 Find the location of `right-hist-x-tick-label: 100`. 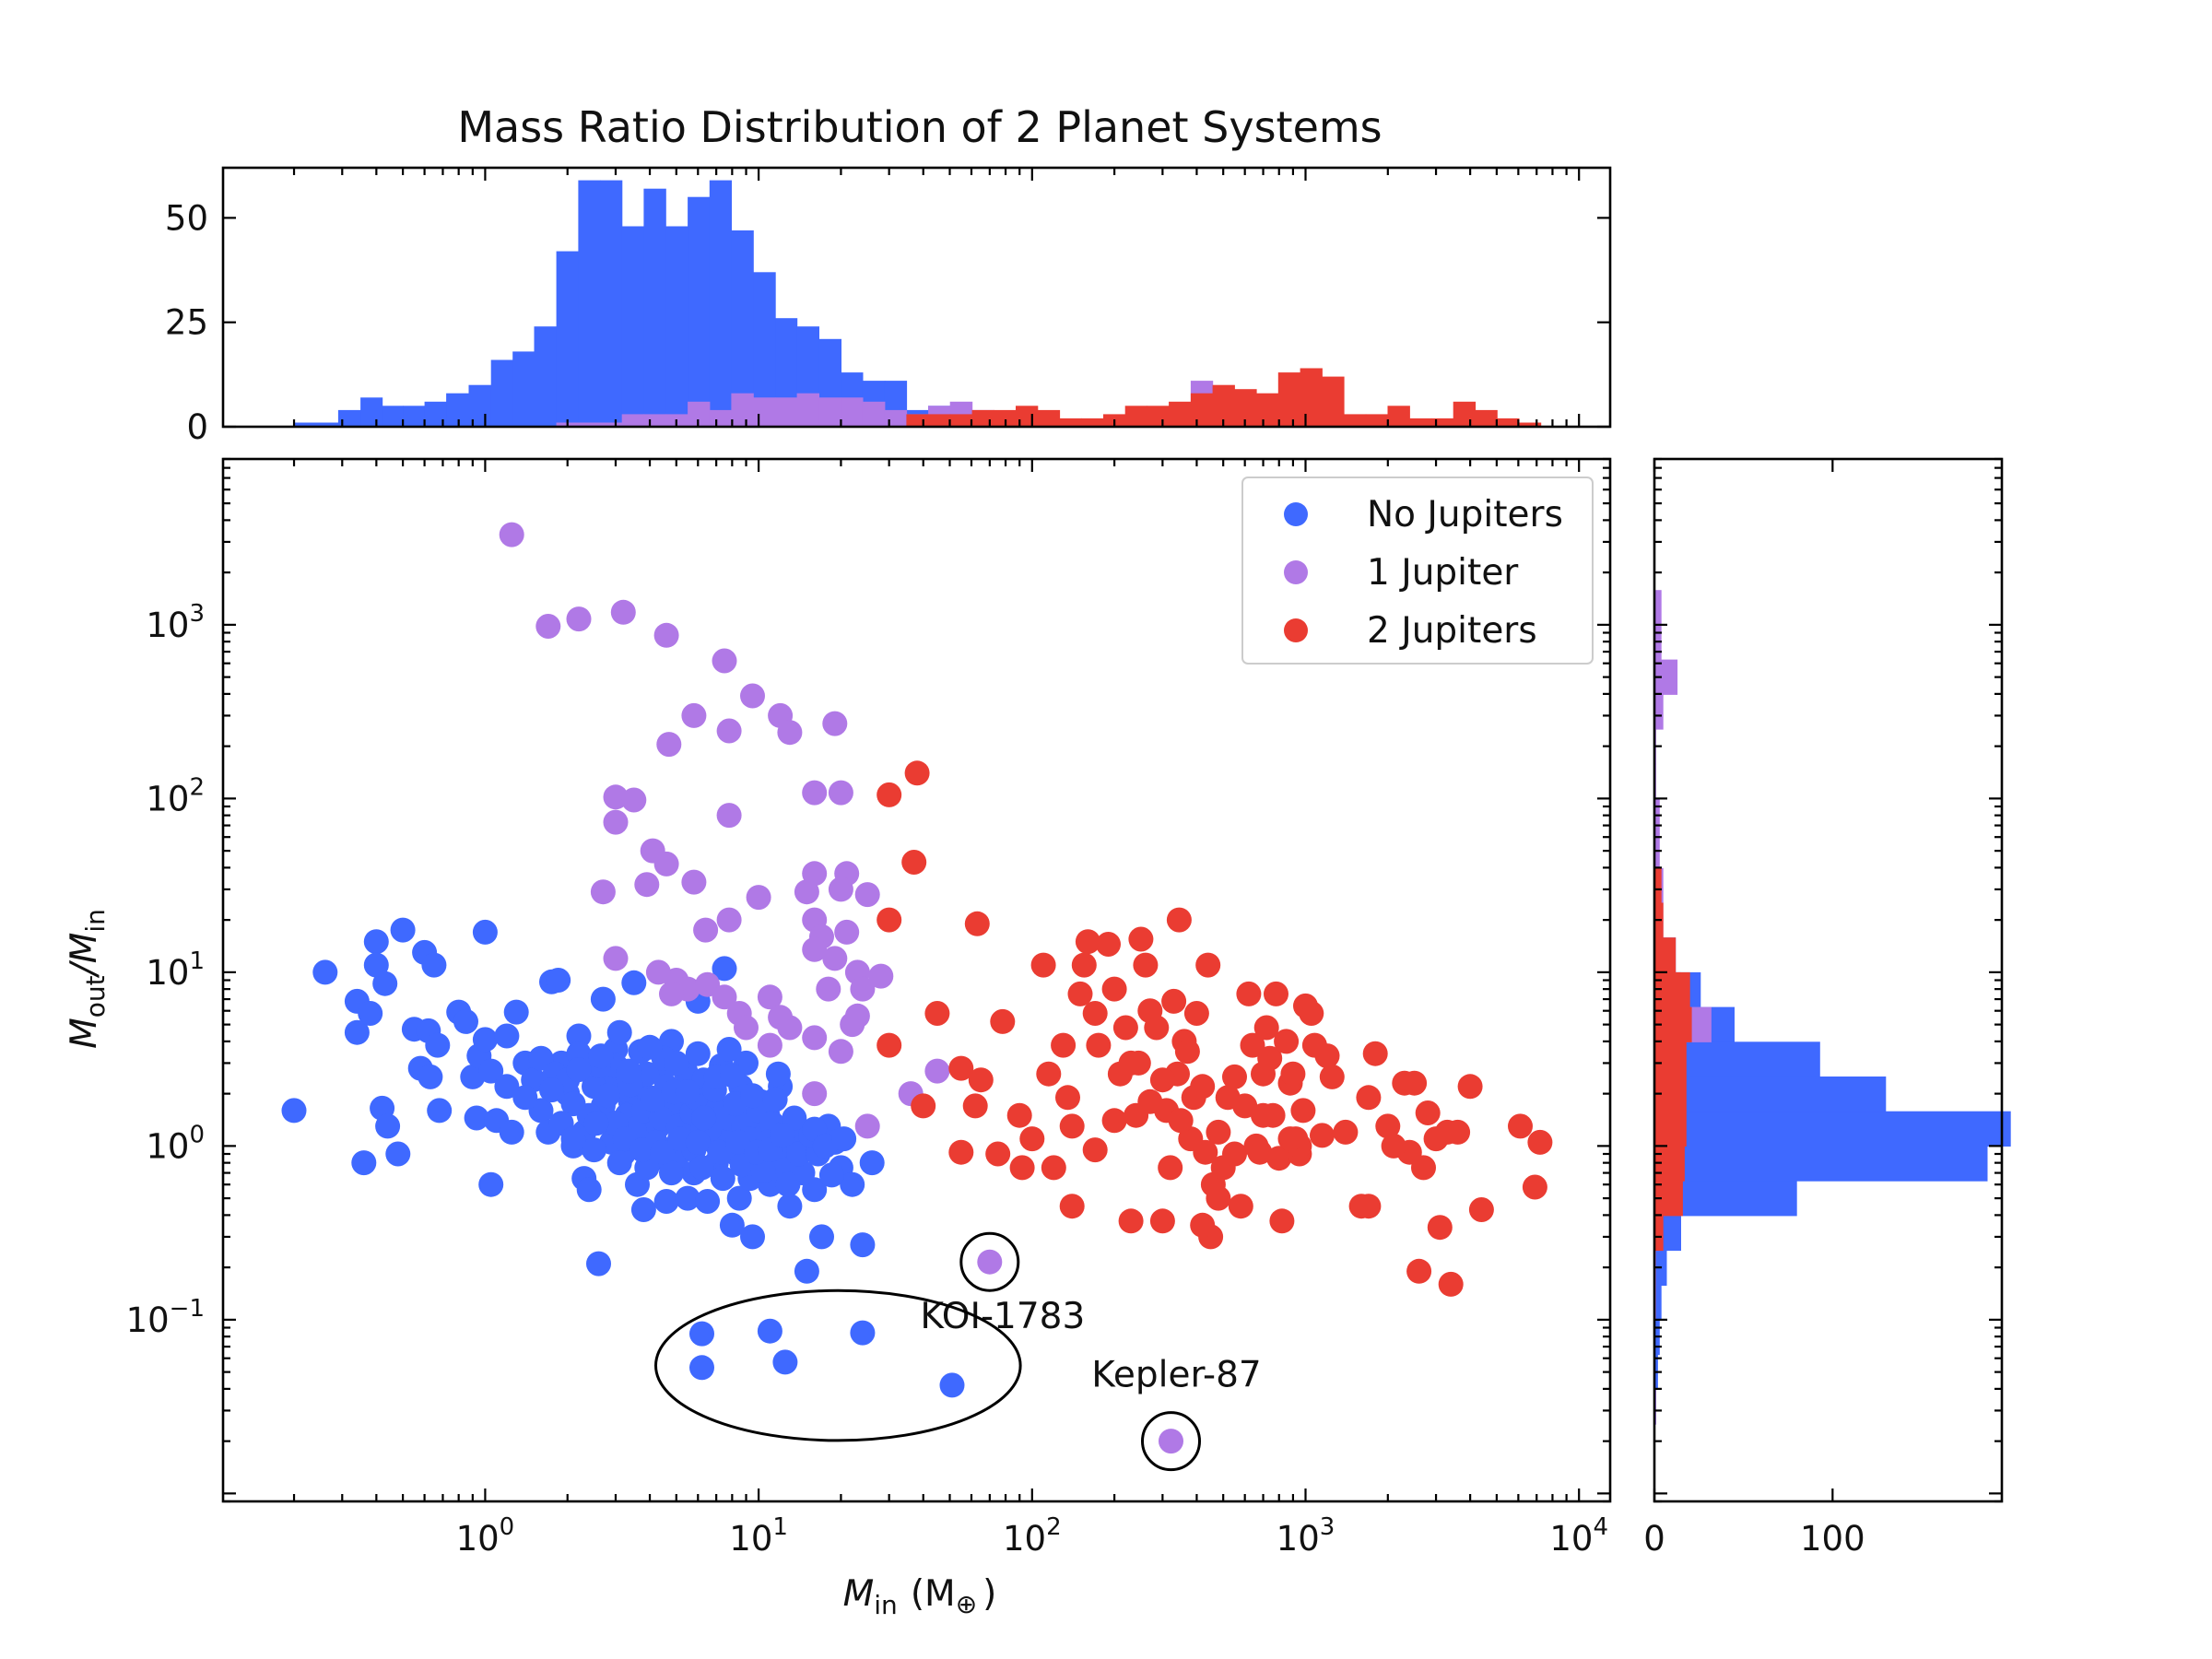

right-hist-x-tick-label: 100 is located at coordinates (1832, 1539).